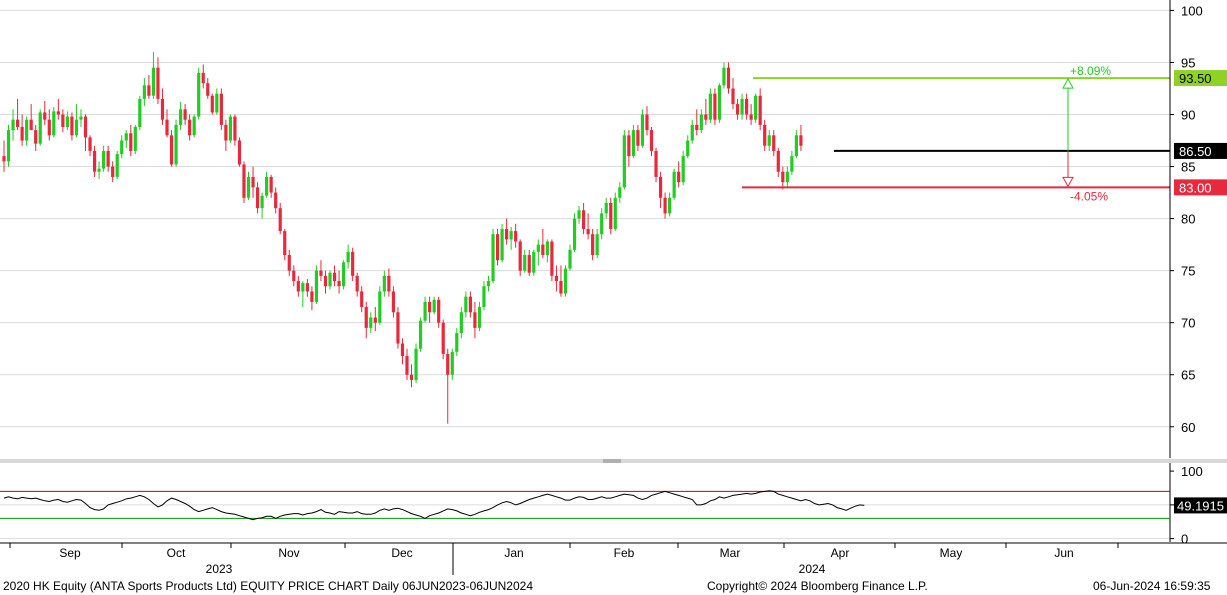 The width and height of the screenshot is (1227, 595). I want to click on x-month-label: Oct, so click(176, 553).